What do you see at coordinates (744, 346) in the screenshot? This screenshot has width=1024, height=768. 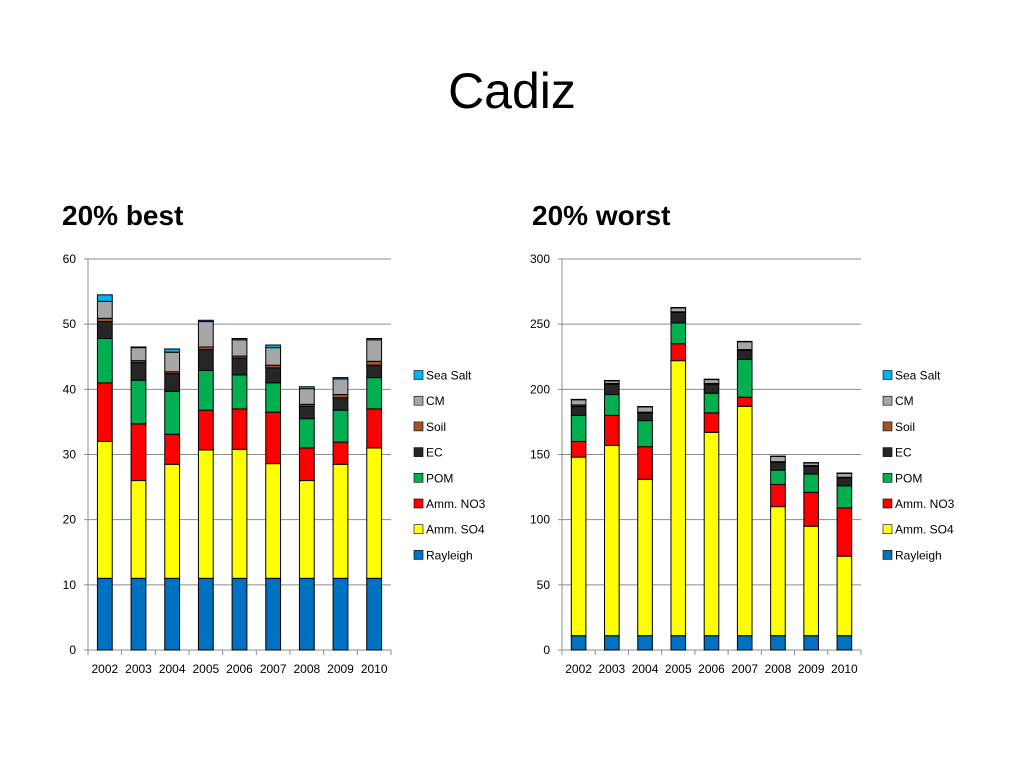 I see `bar-segment-cm-2007` at bounding box center [744, 346].